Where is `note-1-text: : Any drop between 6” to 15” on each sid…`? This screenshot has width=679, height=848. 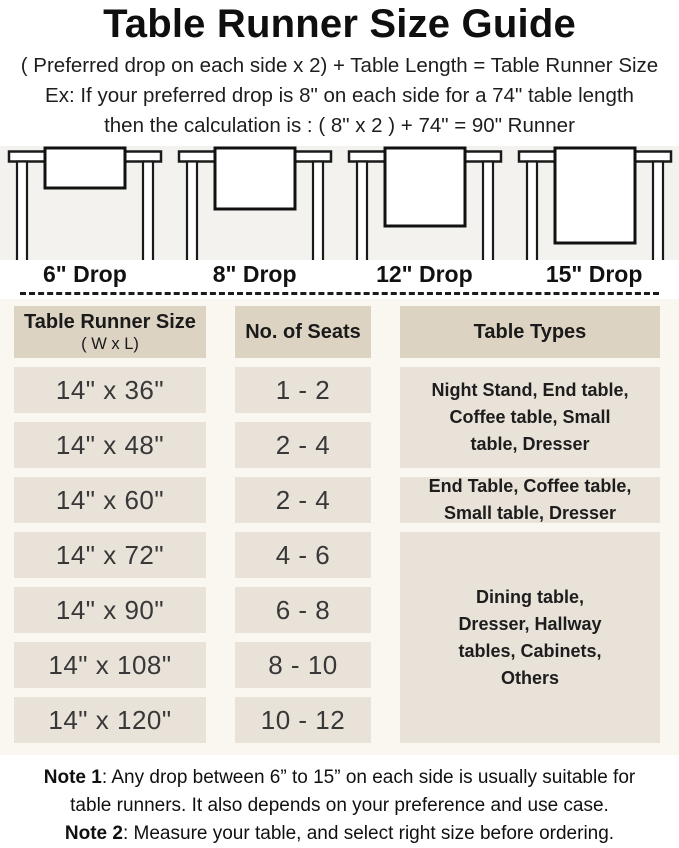
note-1-text: : Any drop between 6” to 15” on each sid… is located at coordinates (353, 791).